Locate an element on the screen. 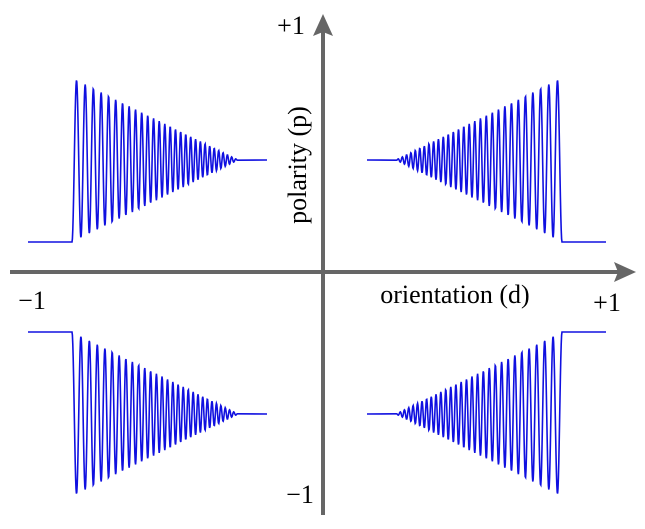 This screenshot has width=645, height=529. x-min-label: −1 is located at coordinates (32, 300).